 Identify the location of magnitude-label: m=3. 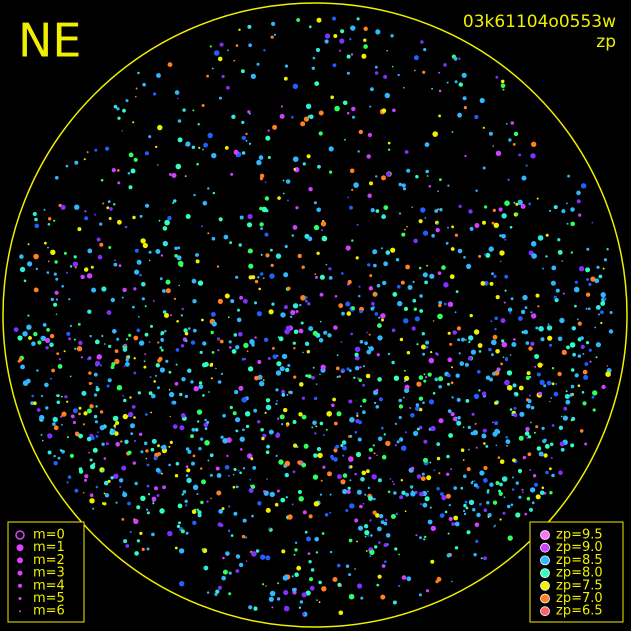
(49, 573).